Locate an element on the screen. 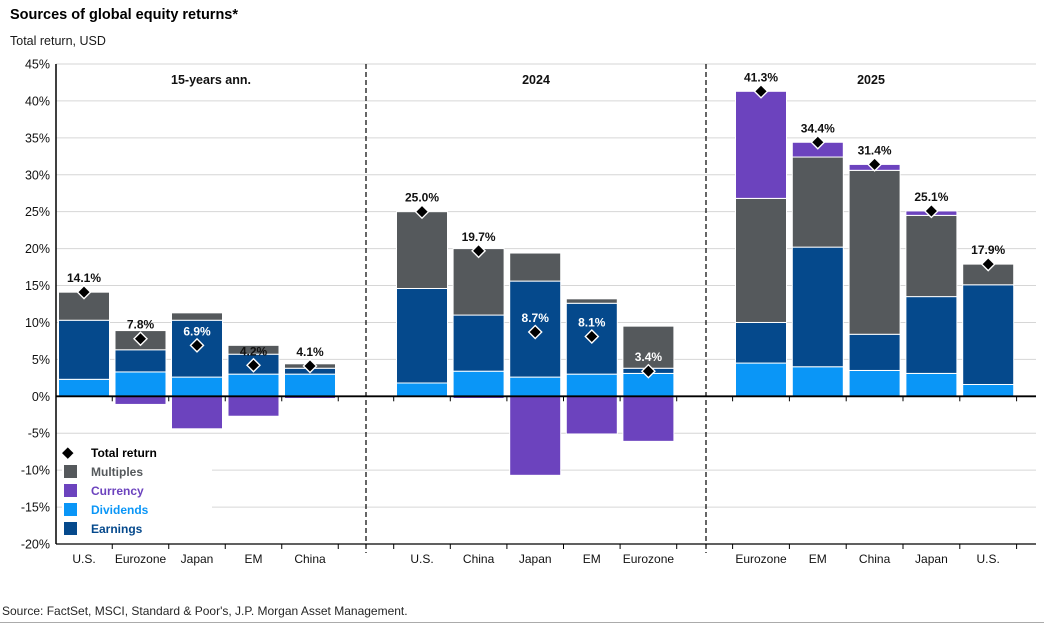 This screenshot has width=1044, height=625. y-axis-label: 35% is located at coordinates (37, 138).